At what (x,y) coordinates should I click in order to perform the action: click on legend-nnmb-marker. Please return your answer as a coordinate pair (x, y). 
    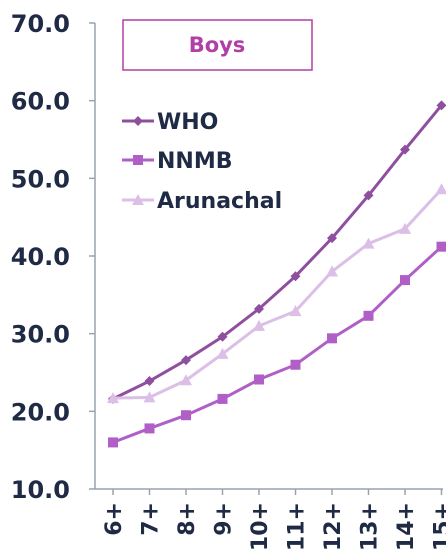
    Looking at the image, I should click on (138, 160).